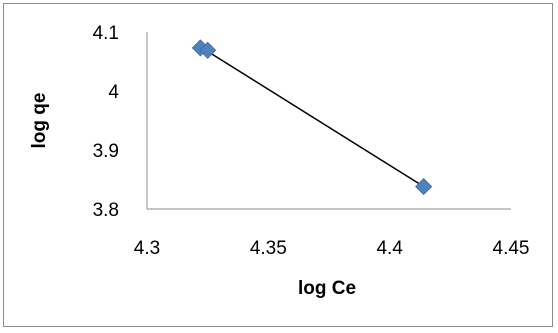  I want to click on x-axis-title: log Ce, so click(327, 288).